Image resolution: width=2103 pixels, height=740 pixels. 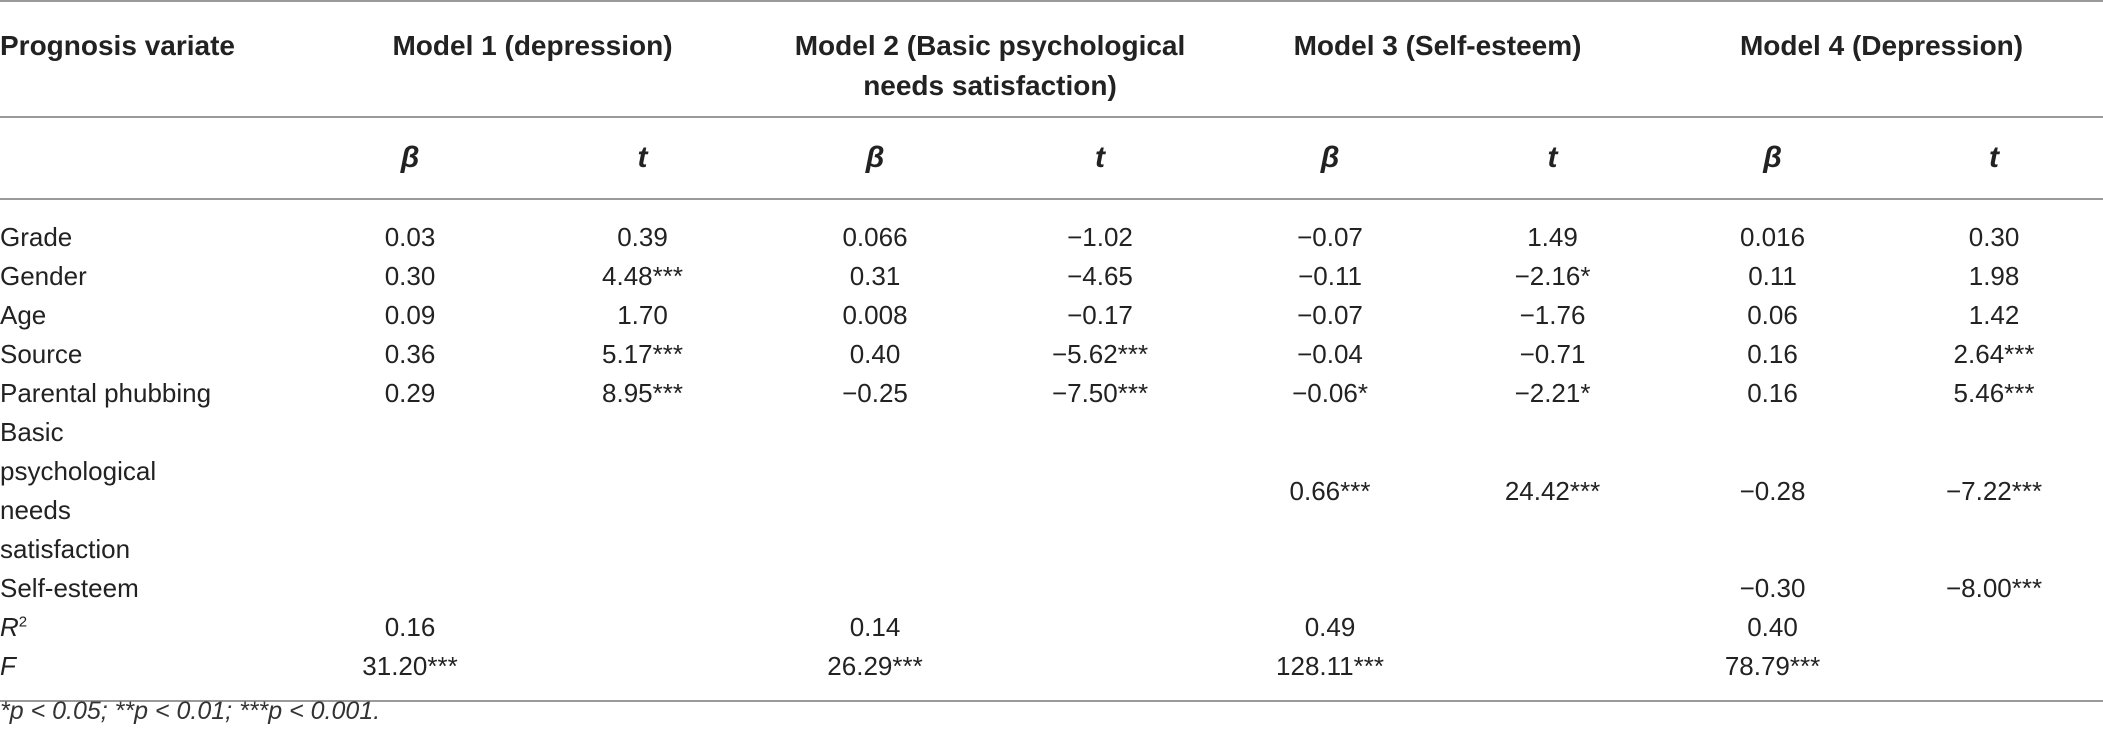 I want to click on cell-m4-beta: −0.28, so click(x=1772, y=490).